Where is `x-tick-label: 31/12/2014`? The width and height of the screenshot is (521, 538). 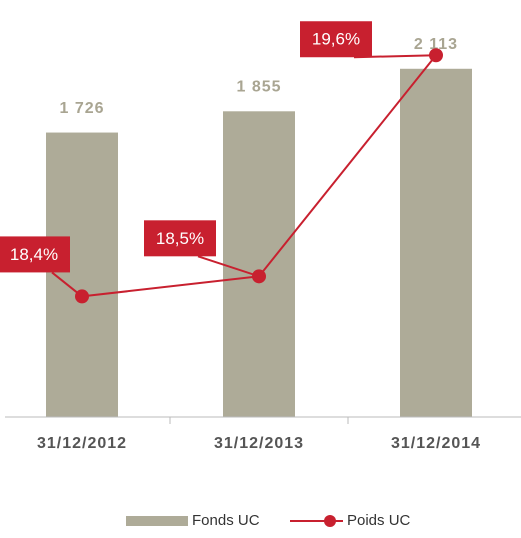
x-tick-label: 31/12/2014 is located at coordinates (436, 443).